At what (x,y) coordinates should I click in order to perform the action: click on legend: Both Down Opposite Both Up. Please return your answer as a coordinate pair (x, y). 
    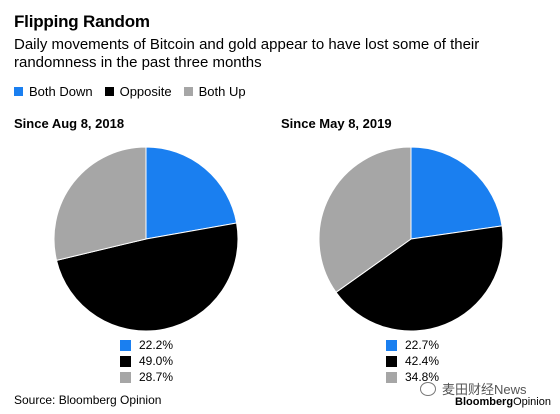
    Looking at the image, I should click on (136, 91).